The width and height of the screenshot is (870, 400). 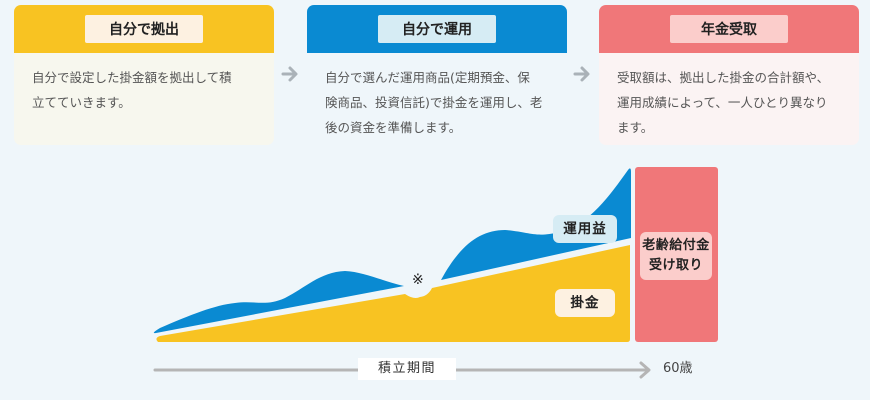 What do you see at coordinates (585, 229) in the screenshot?
I see `gain-label: 運用益` at bounding box center [585, 229].